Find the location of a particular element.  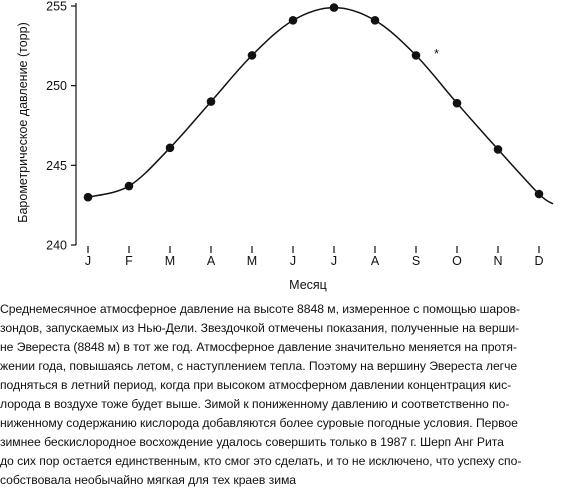

y-tick-label: 240 is located at coordinates (56, 246).